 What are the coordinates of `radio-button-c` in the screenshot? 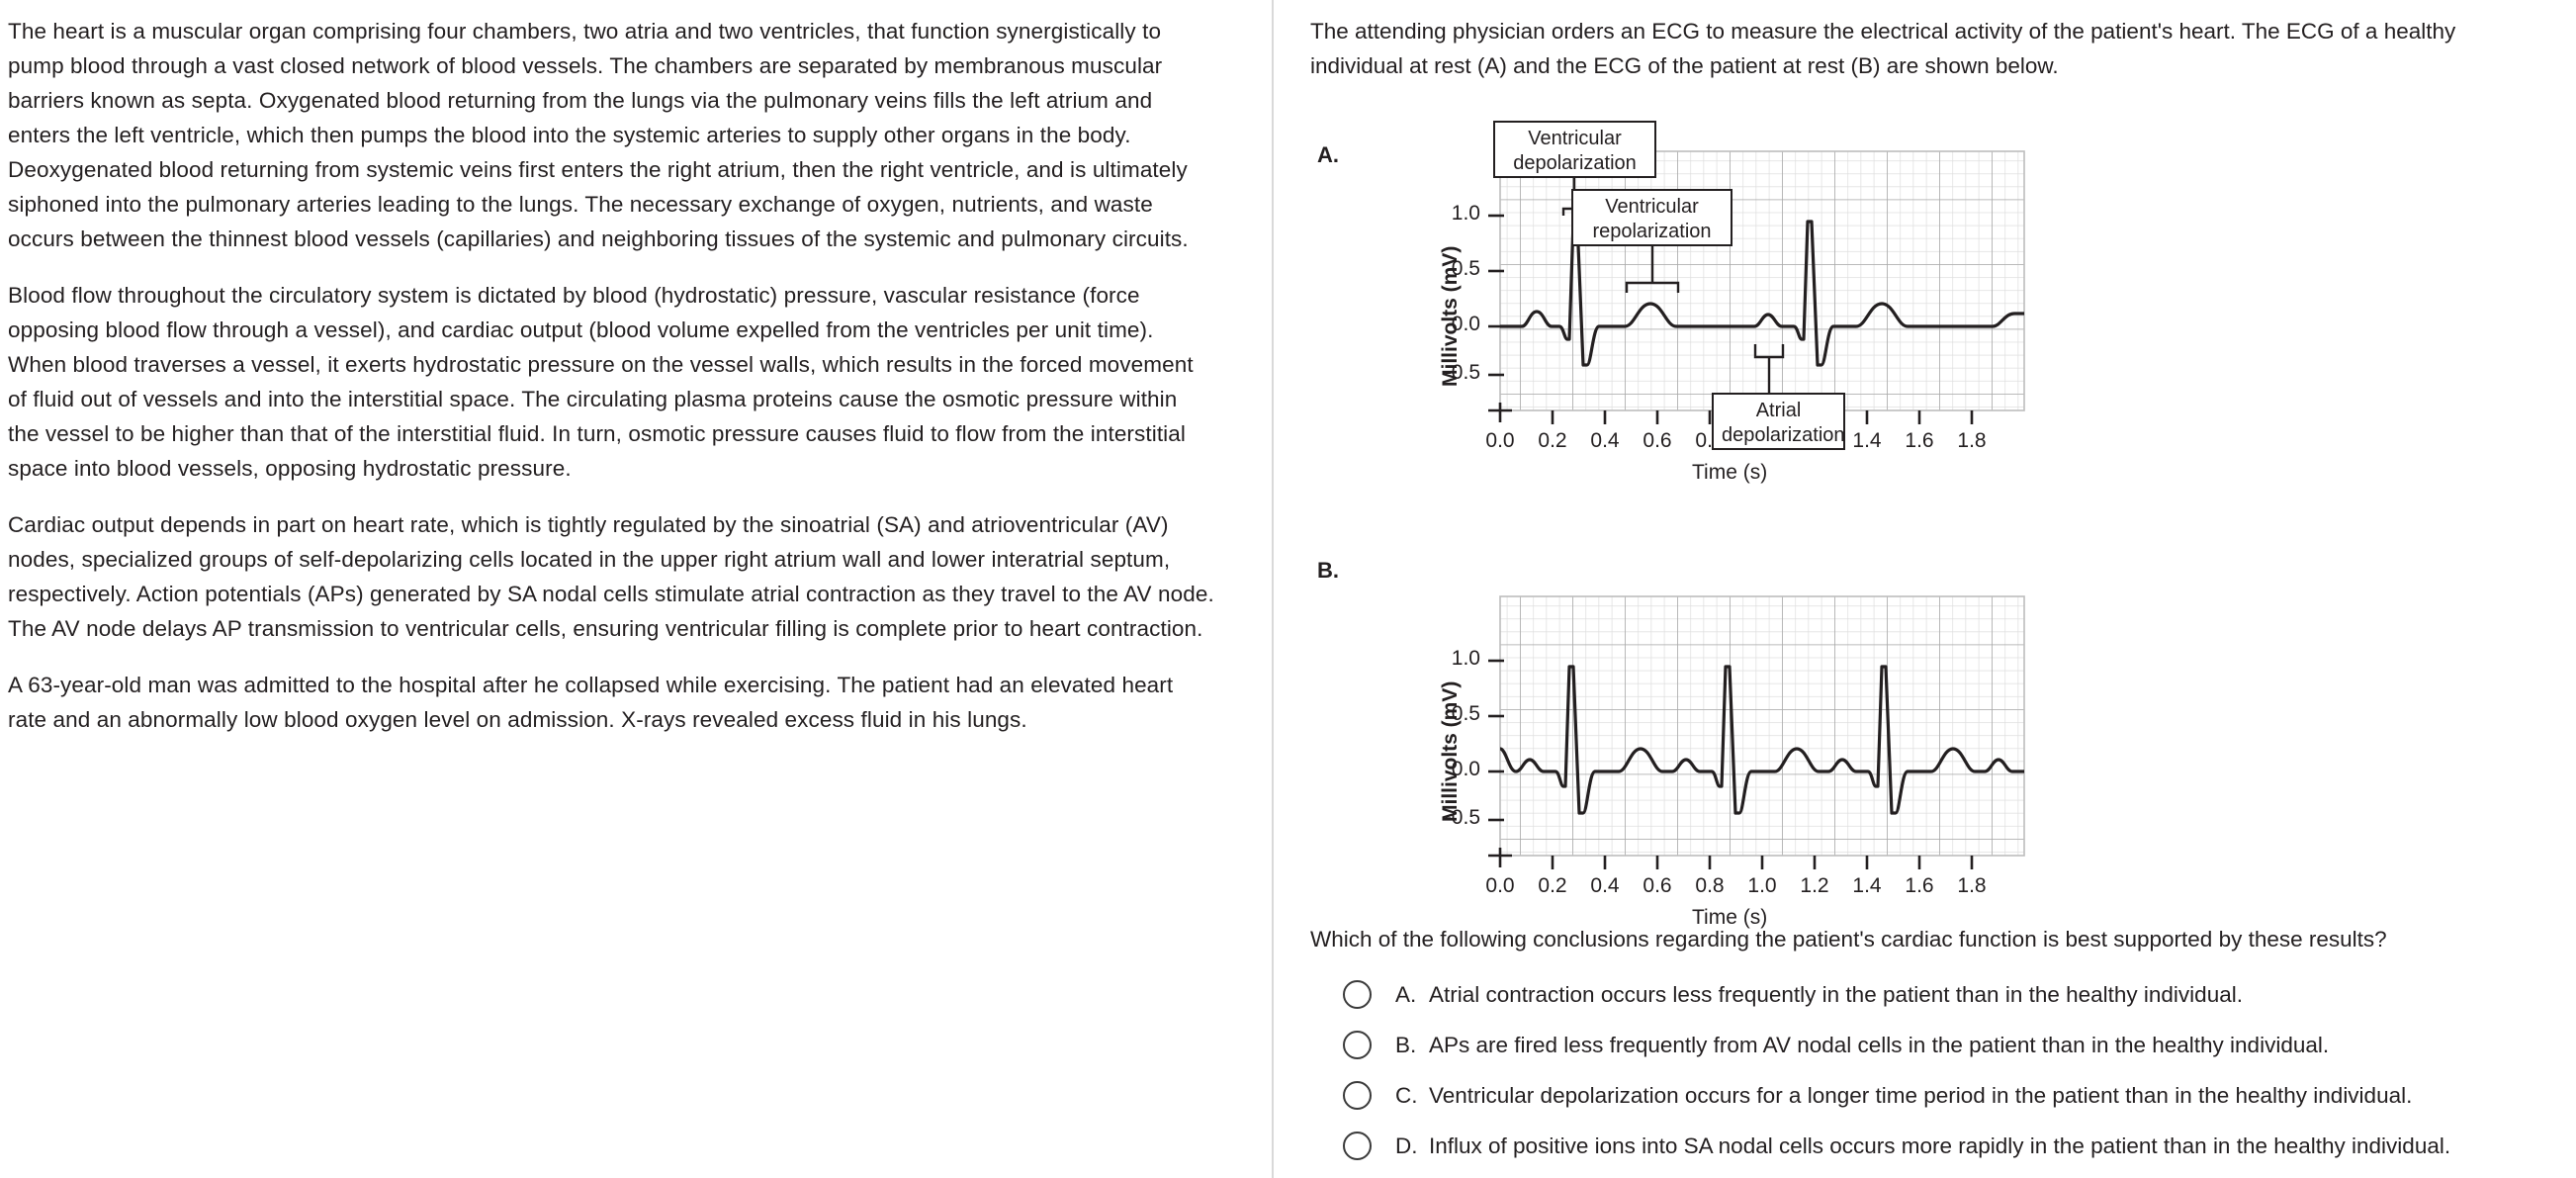 It's located at (1357, 1095).